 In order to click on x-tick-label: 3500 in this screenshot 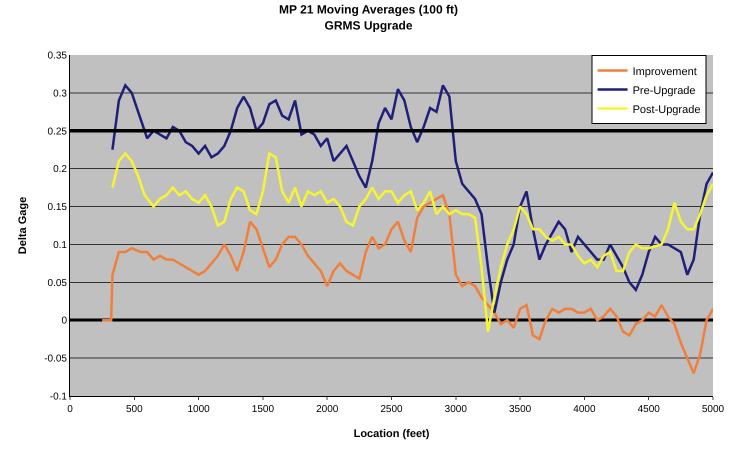, I will do `click(520, 409)`.